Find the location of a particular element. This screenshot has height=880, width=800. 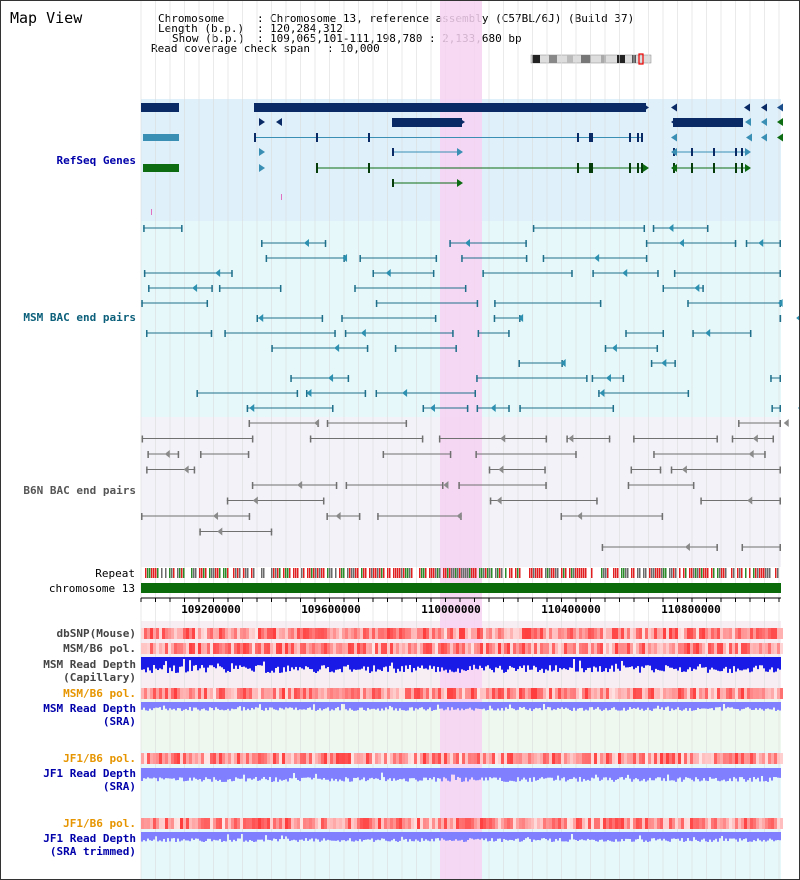

gene-arrow-right is located at coordinates (262, 168).